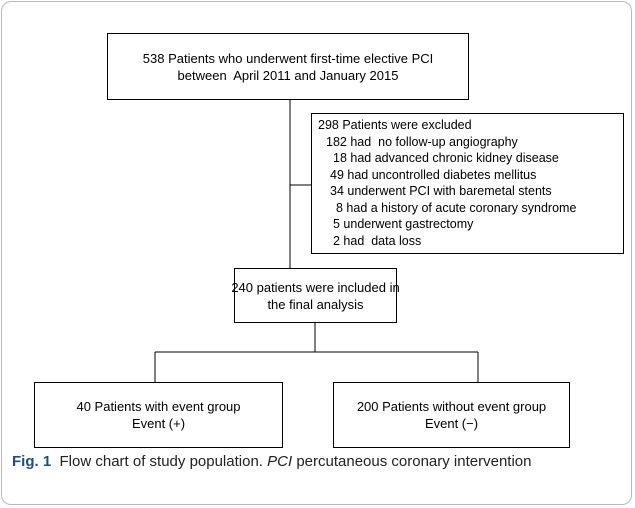 This screenshot has width=635, height=508. I want to click on caption-definition: percutaneous coronary intervention, so click(414, 461).